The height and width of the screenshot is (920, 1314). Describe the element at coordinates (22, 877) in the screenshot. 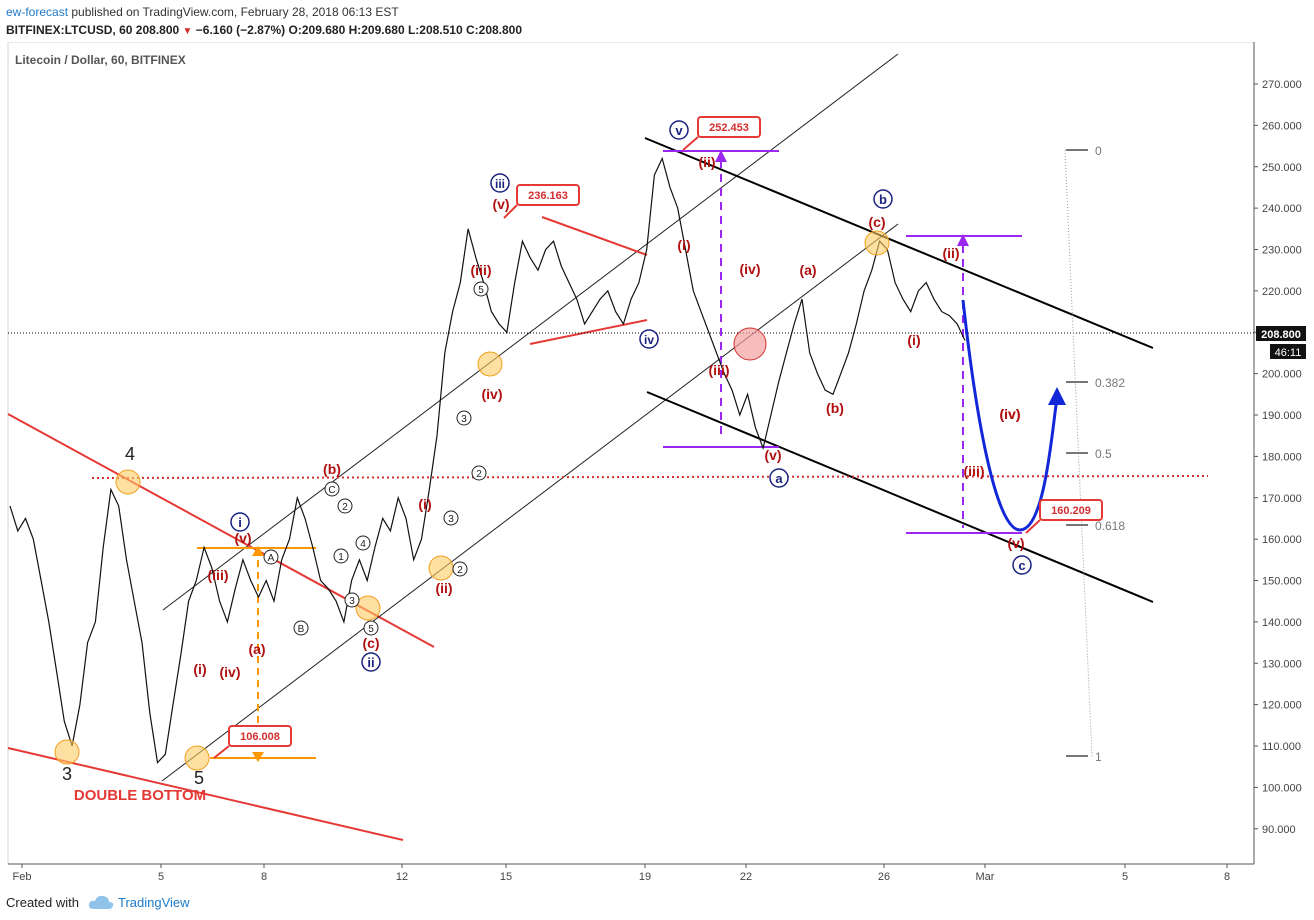

I see `time-tick-label: Feb` at that location.